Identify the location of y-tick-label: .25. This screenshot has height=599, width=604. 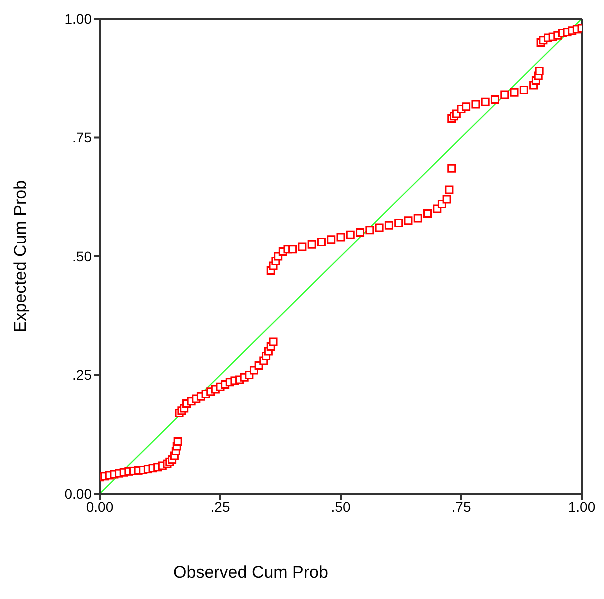
(82, 375).